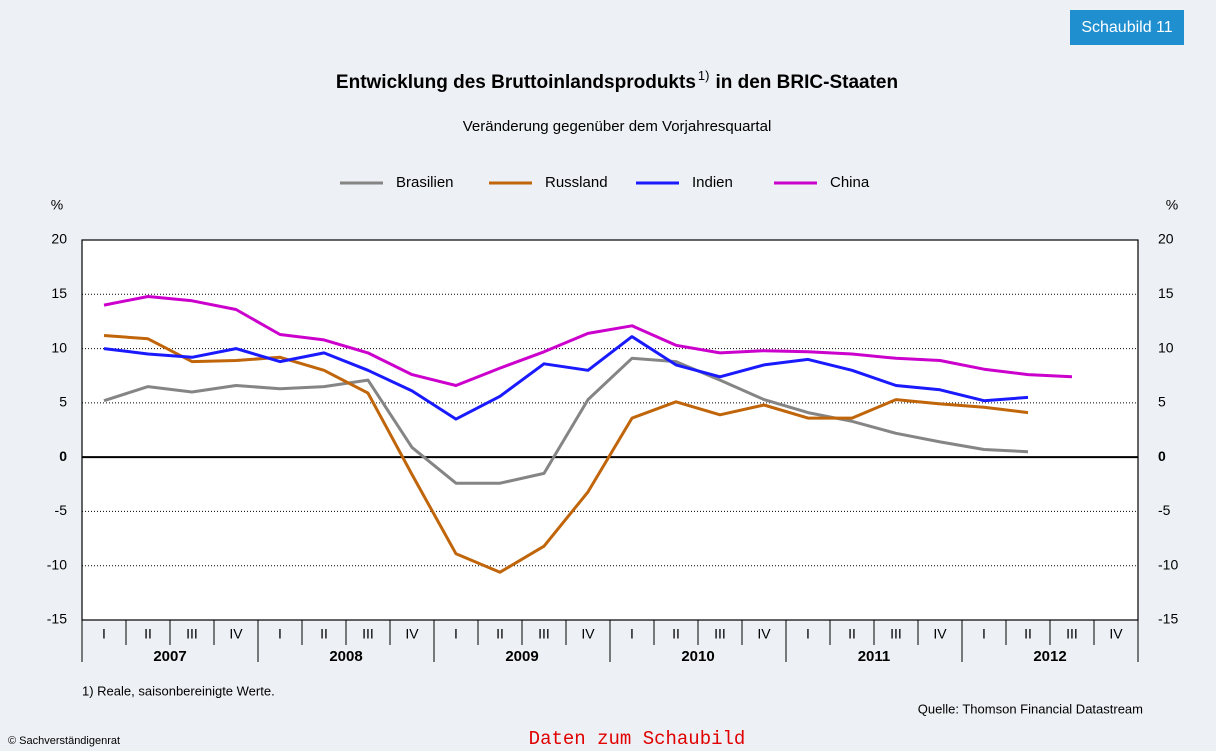 This screenshot has width=1216, height=751. What do you see at coordinates (697, 656) in the screenshot?
I see `year-label: 2010` at bounding box center [697, 656].